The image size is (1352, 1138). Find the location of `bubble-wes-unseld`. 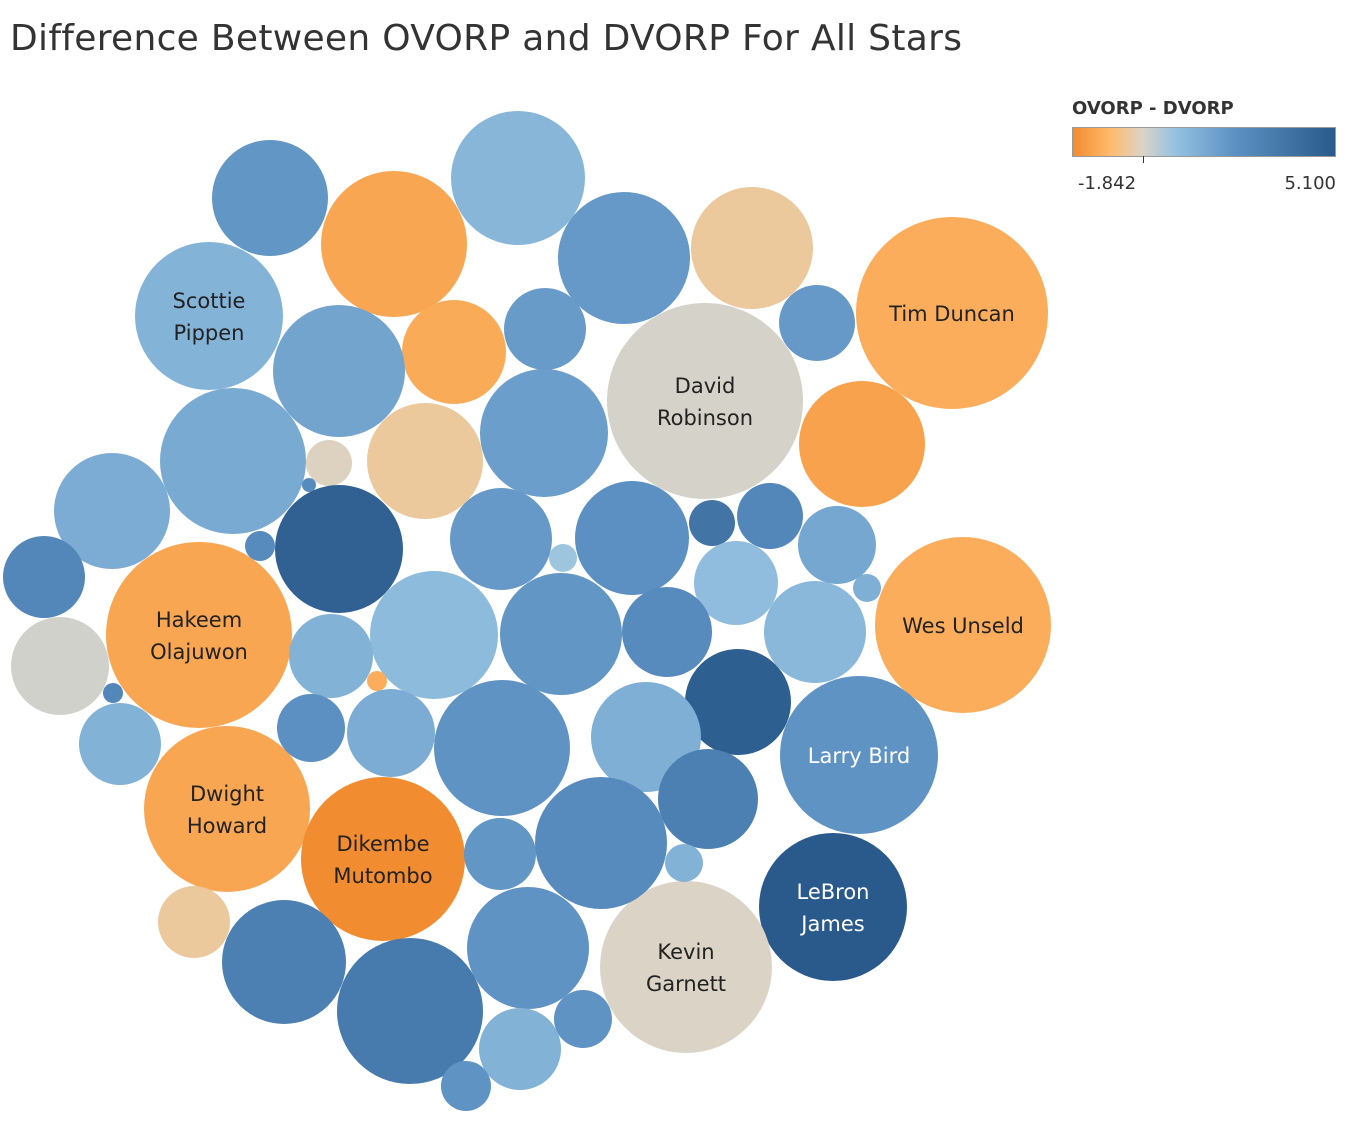

bubble-wes-unseld is located at coordinates (963, 625).